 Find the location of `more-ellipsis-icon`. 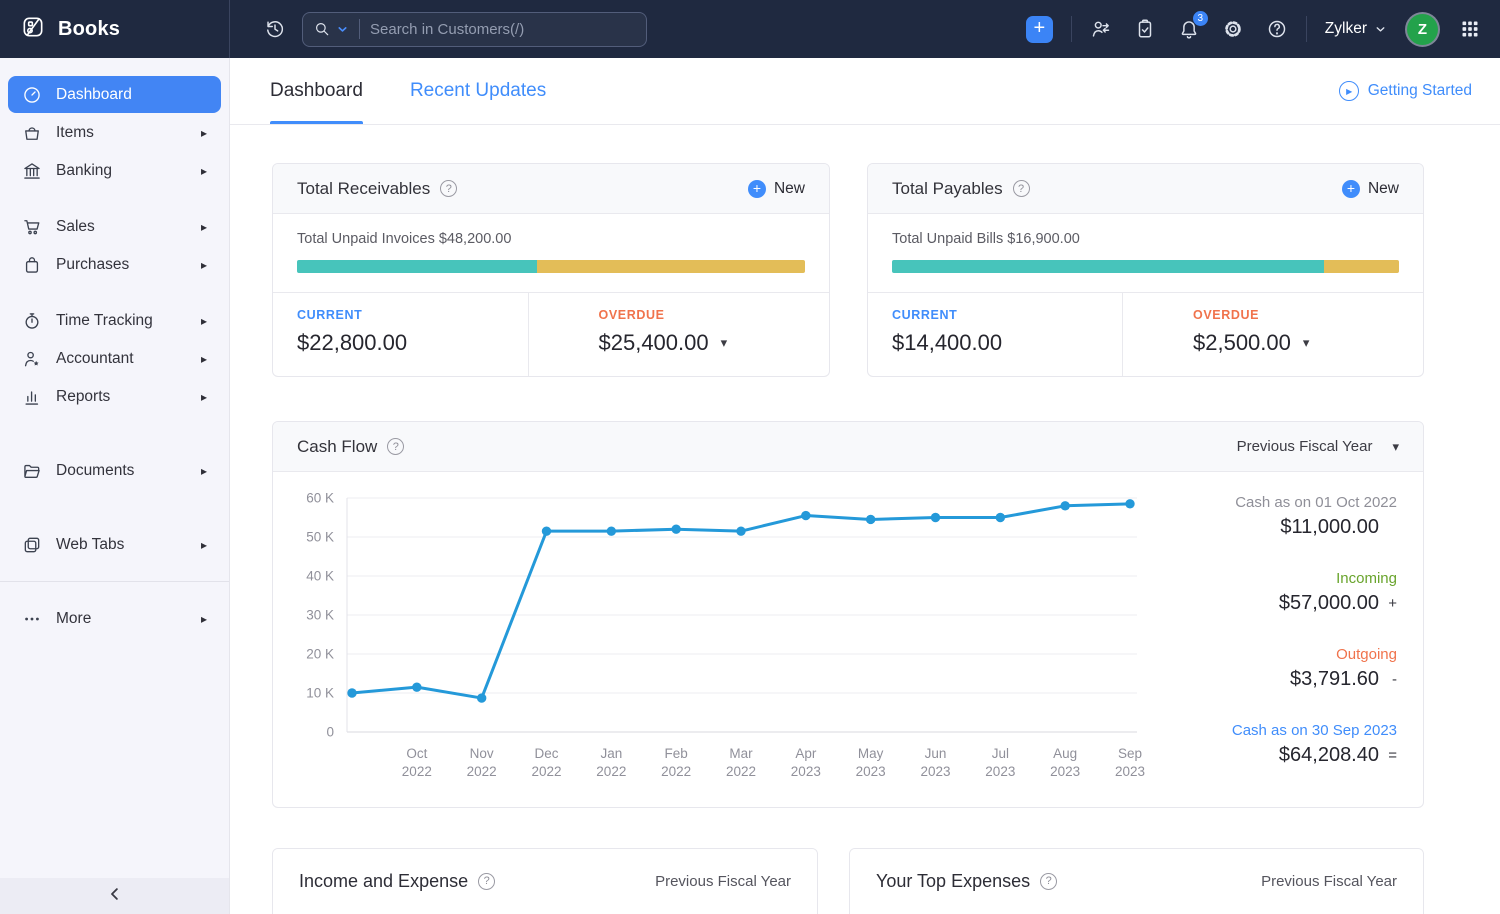

more-ellipsis-icon is located at coordinates (32, 619).